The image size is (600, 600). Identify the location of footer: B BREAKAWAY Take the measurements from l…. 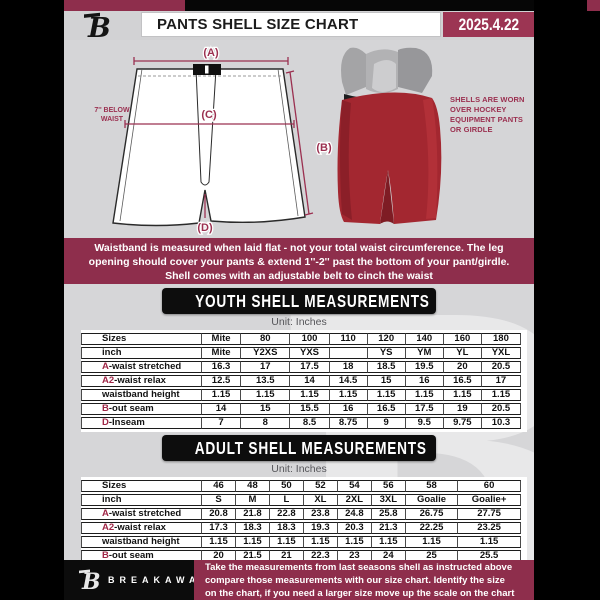
(299, 580).